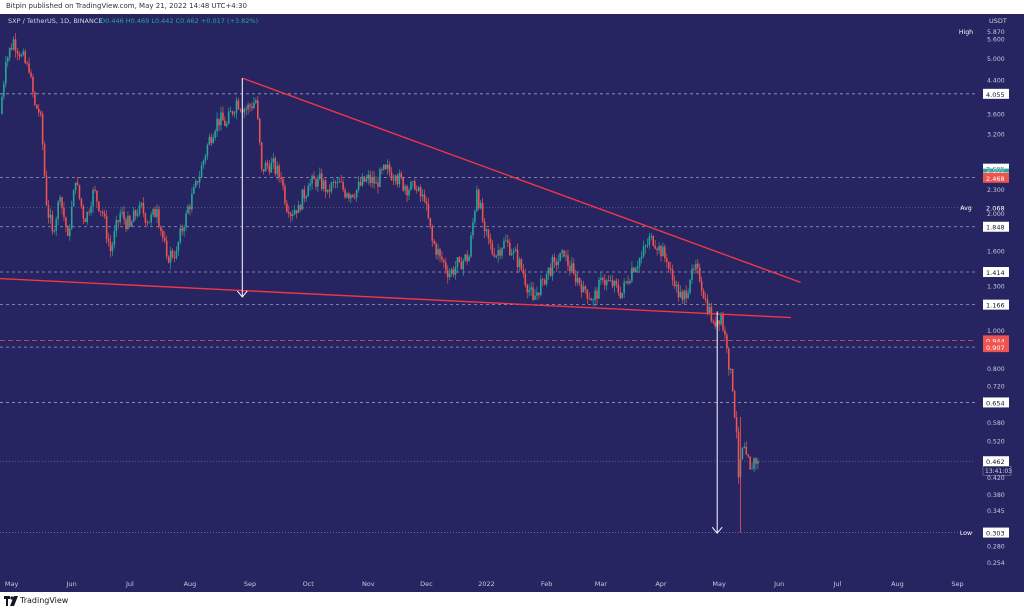 The image size is (1024, 610). What do you see at coordinates (995, 179) in the screenshot?
I see `price-level-label: 2.468` at bounding box center [995, 179].